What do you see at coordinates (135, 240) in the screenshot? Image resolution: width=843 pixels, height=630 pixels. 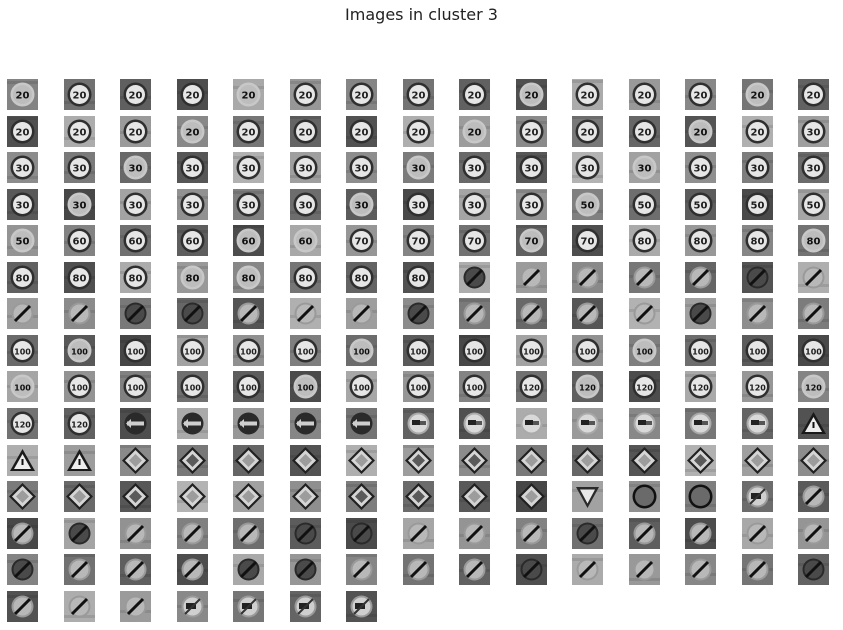 I see `thumbnail-image: 60` at bounding box center [135, 240].